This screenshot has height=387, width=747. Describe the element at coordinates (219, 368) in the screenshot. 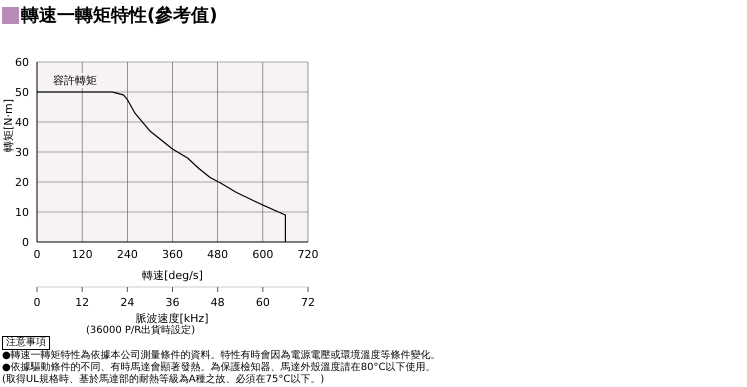

I see `text: ●依據驅動條件的不同、有時馬達會顯著發熱。為保護檢知器、馬達外殼溫度請在80°C以下使用。` at that location.